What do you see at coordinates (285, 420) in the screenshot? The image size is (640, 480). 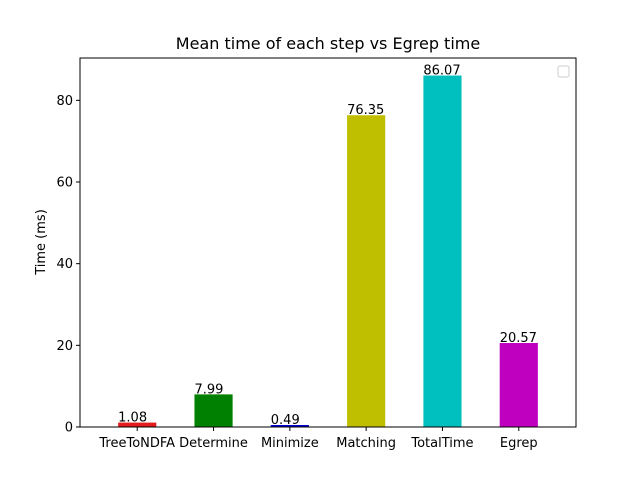 I see `value-label-minimize: 0.49` at bounding box center [285, 420].